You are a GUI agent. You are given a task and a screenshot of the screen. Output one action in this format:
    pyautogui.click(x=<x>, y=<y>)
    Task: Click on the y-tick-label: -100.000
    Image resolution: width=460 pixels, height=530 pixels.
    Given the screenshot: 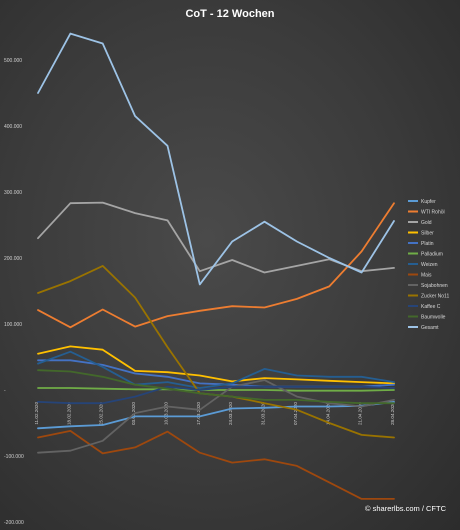 What is the action you would take?
    pyautogui.click(x=14, y=457)
    